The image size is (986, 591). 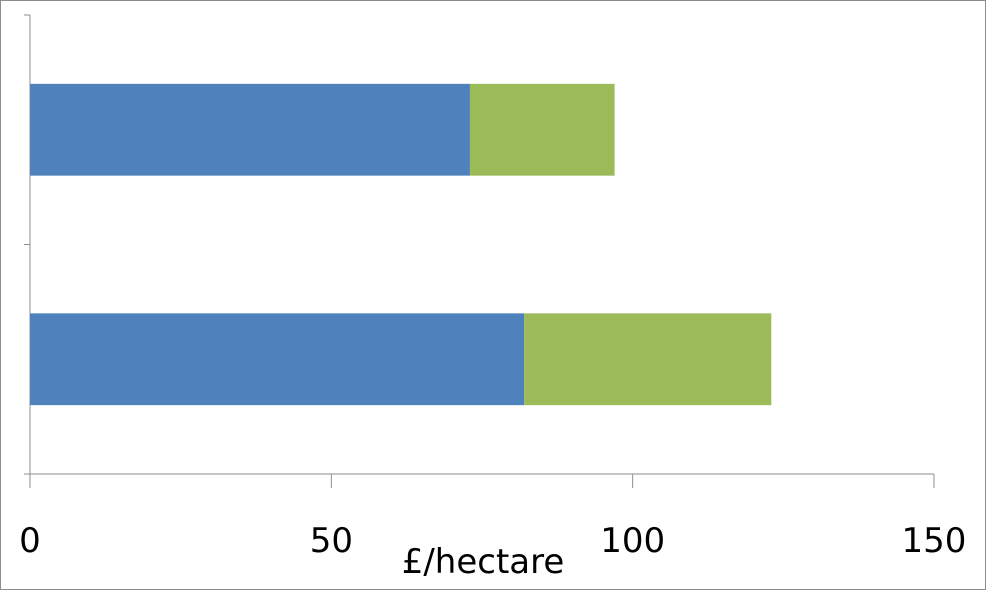 What do you see at coordinates (934, 541) in the screenshot?
I see `x-tick-label: 150` at bounding box center [934, 541].